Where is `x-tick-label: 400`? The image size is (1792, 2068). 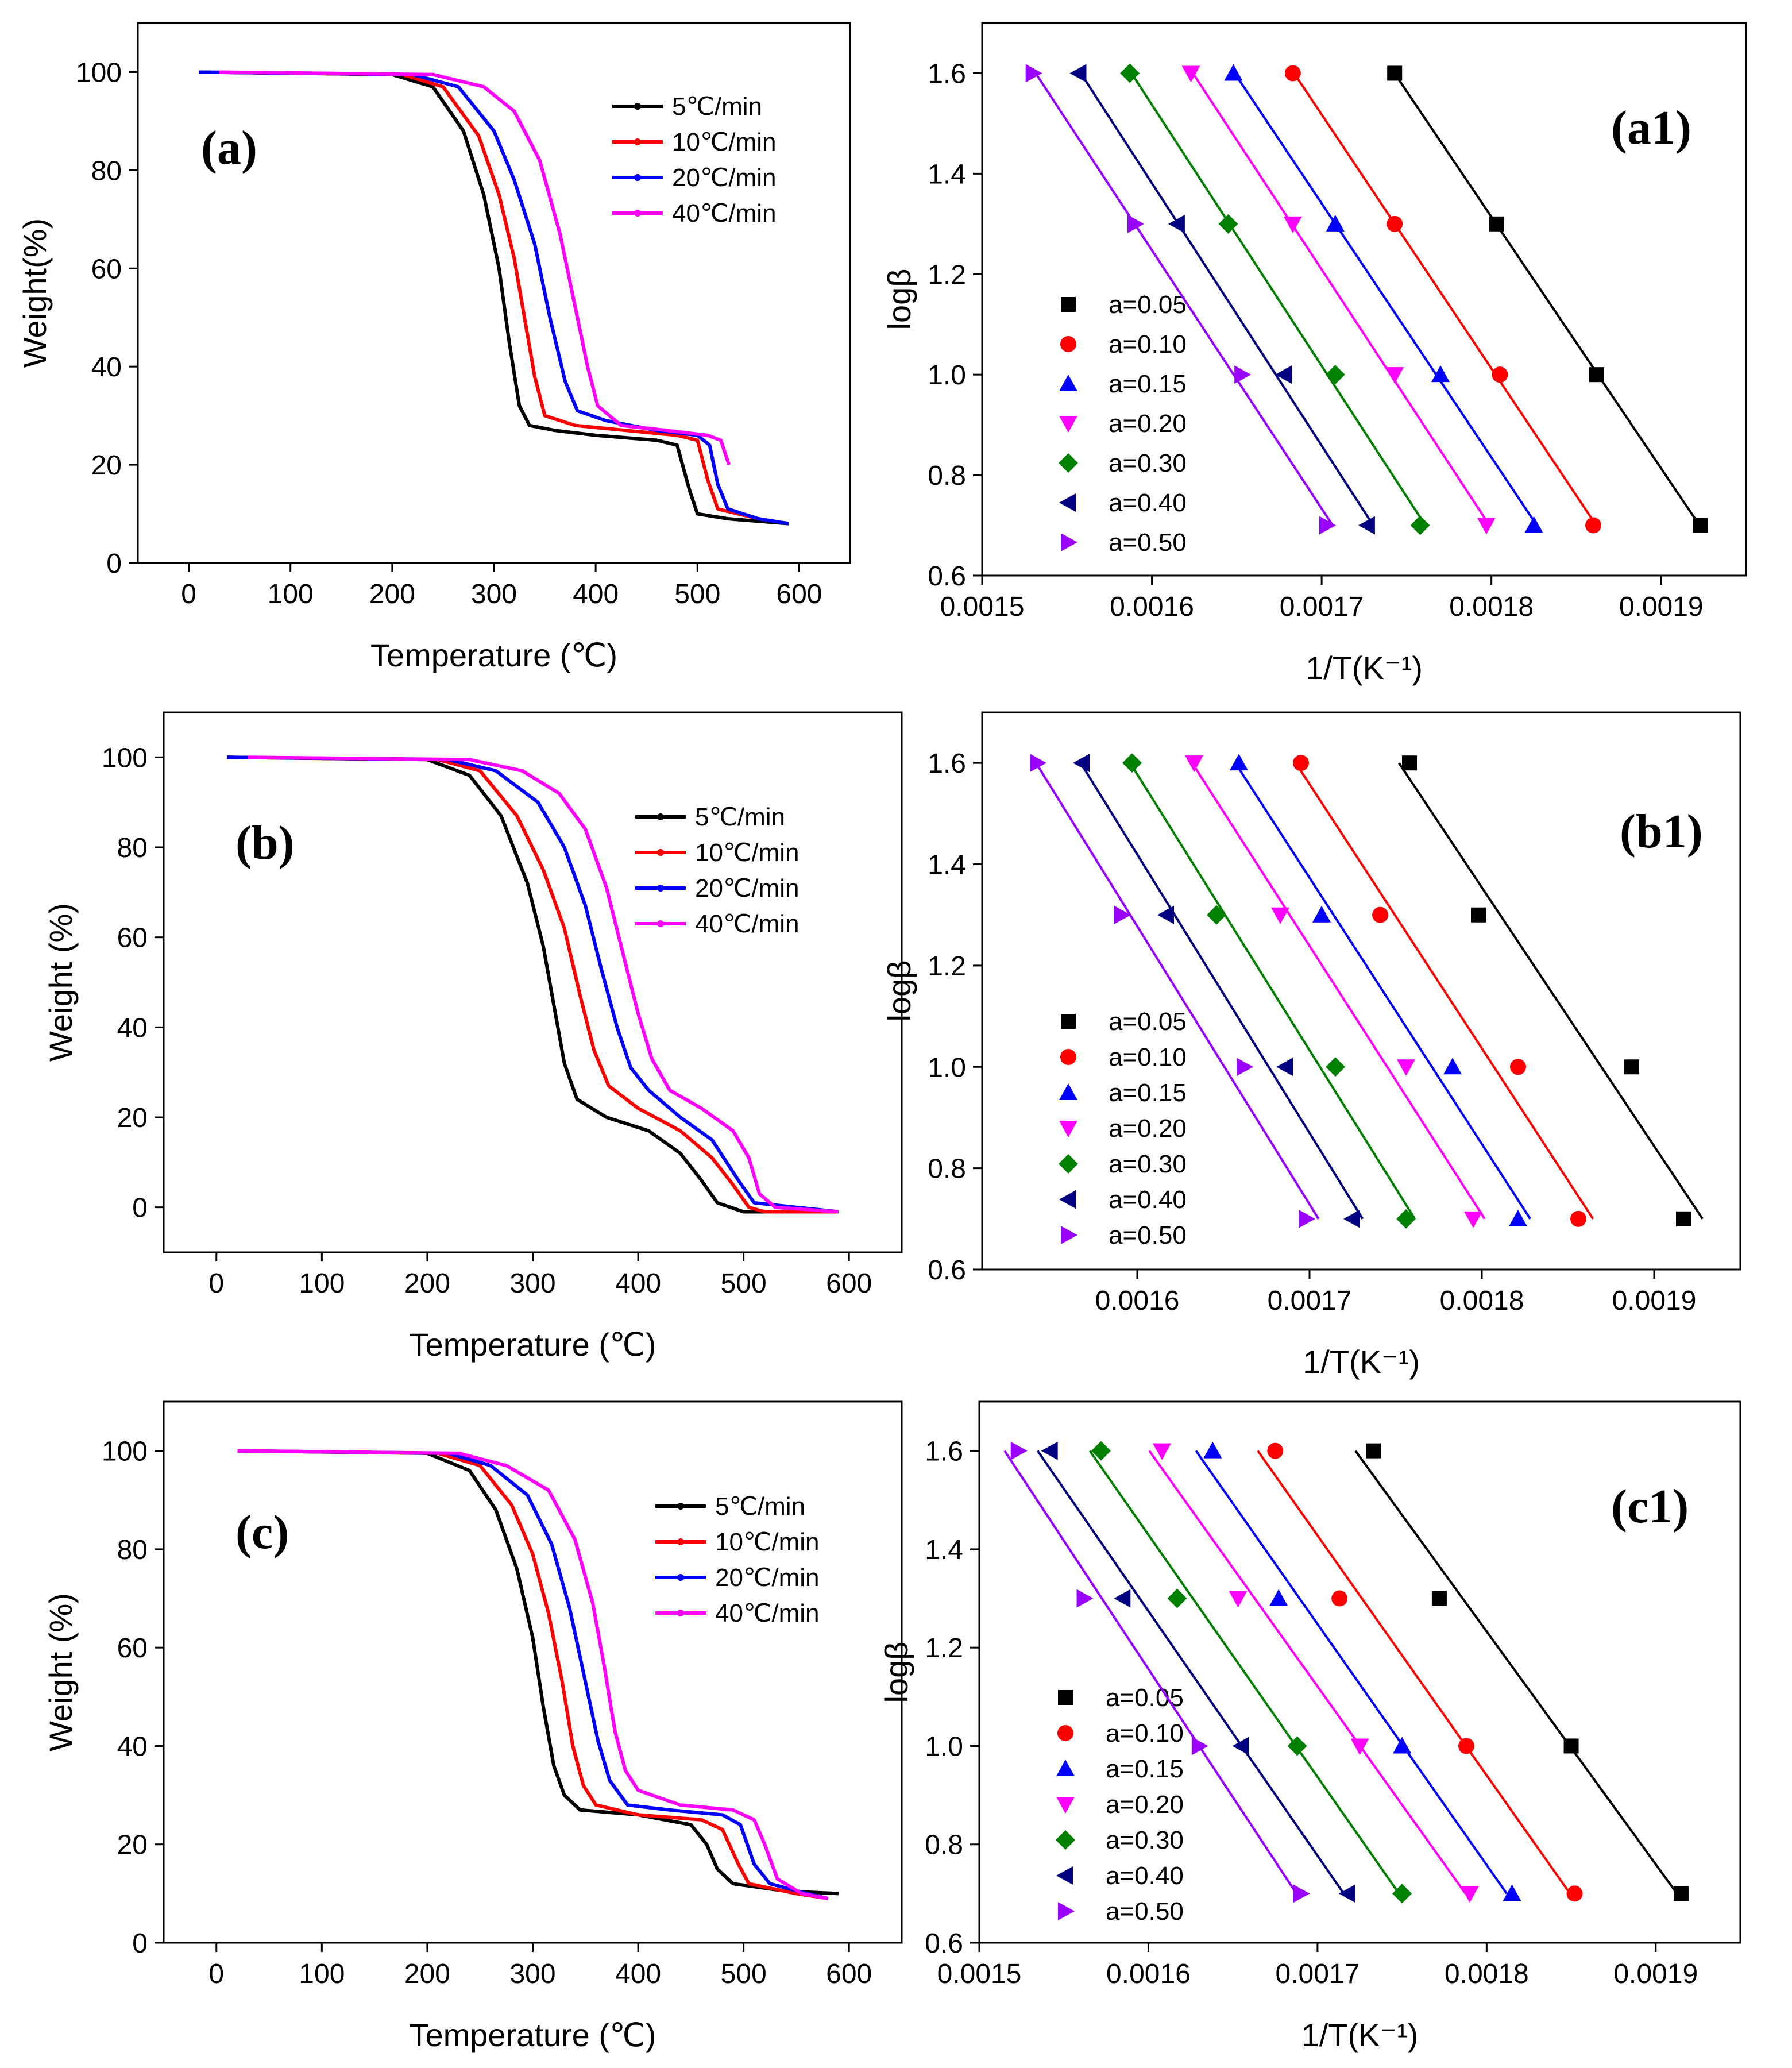 x-tick-label: 400 is located at coordinates (638, 1283).